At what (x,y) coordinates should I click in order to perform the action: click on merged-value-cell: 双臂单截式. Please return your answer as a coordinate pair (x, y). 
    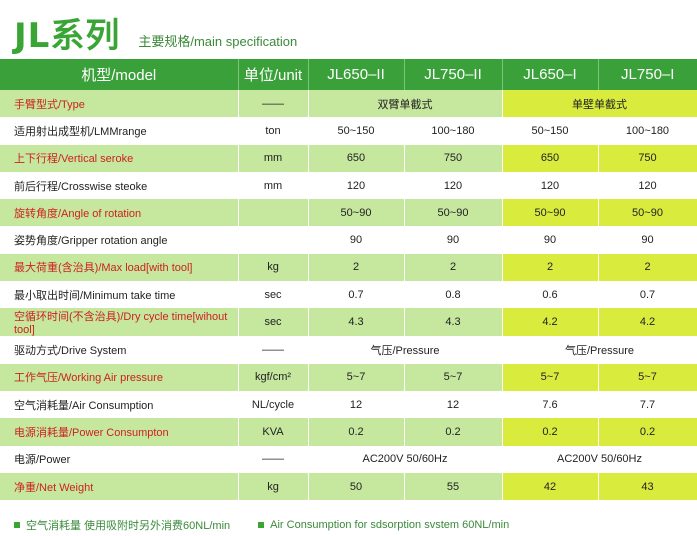
    Looking at the image, I should click on (405, 104).